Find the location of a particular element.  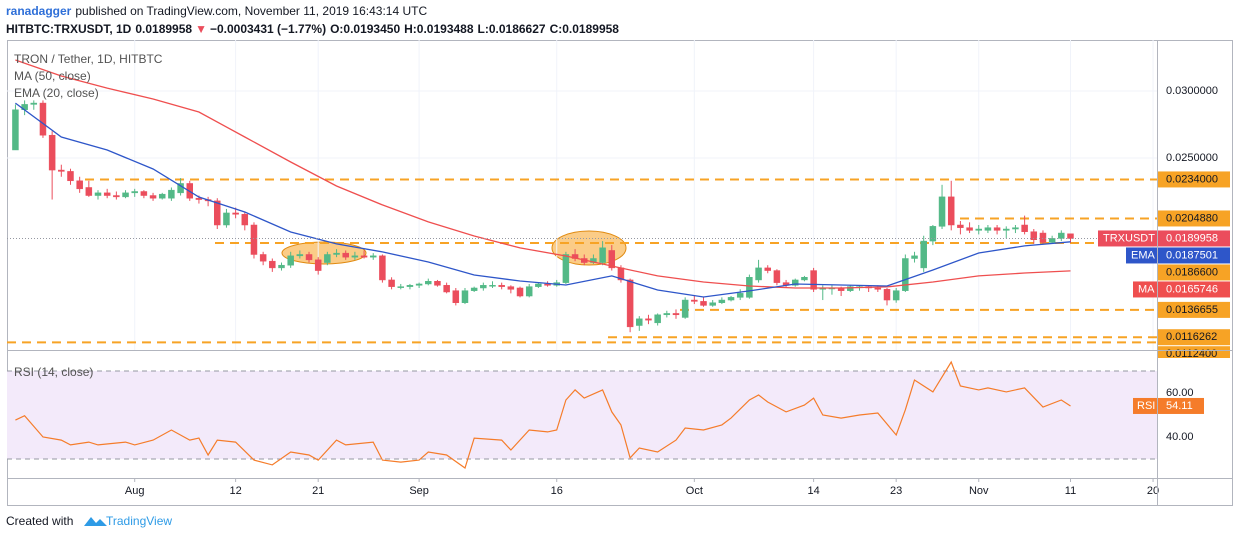

change-arrow: ▼ is located at coordinates (201, 29).